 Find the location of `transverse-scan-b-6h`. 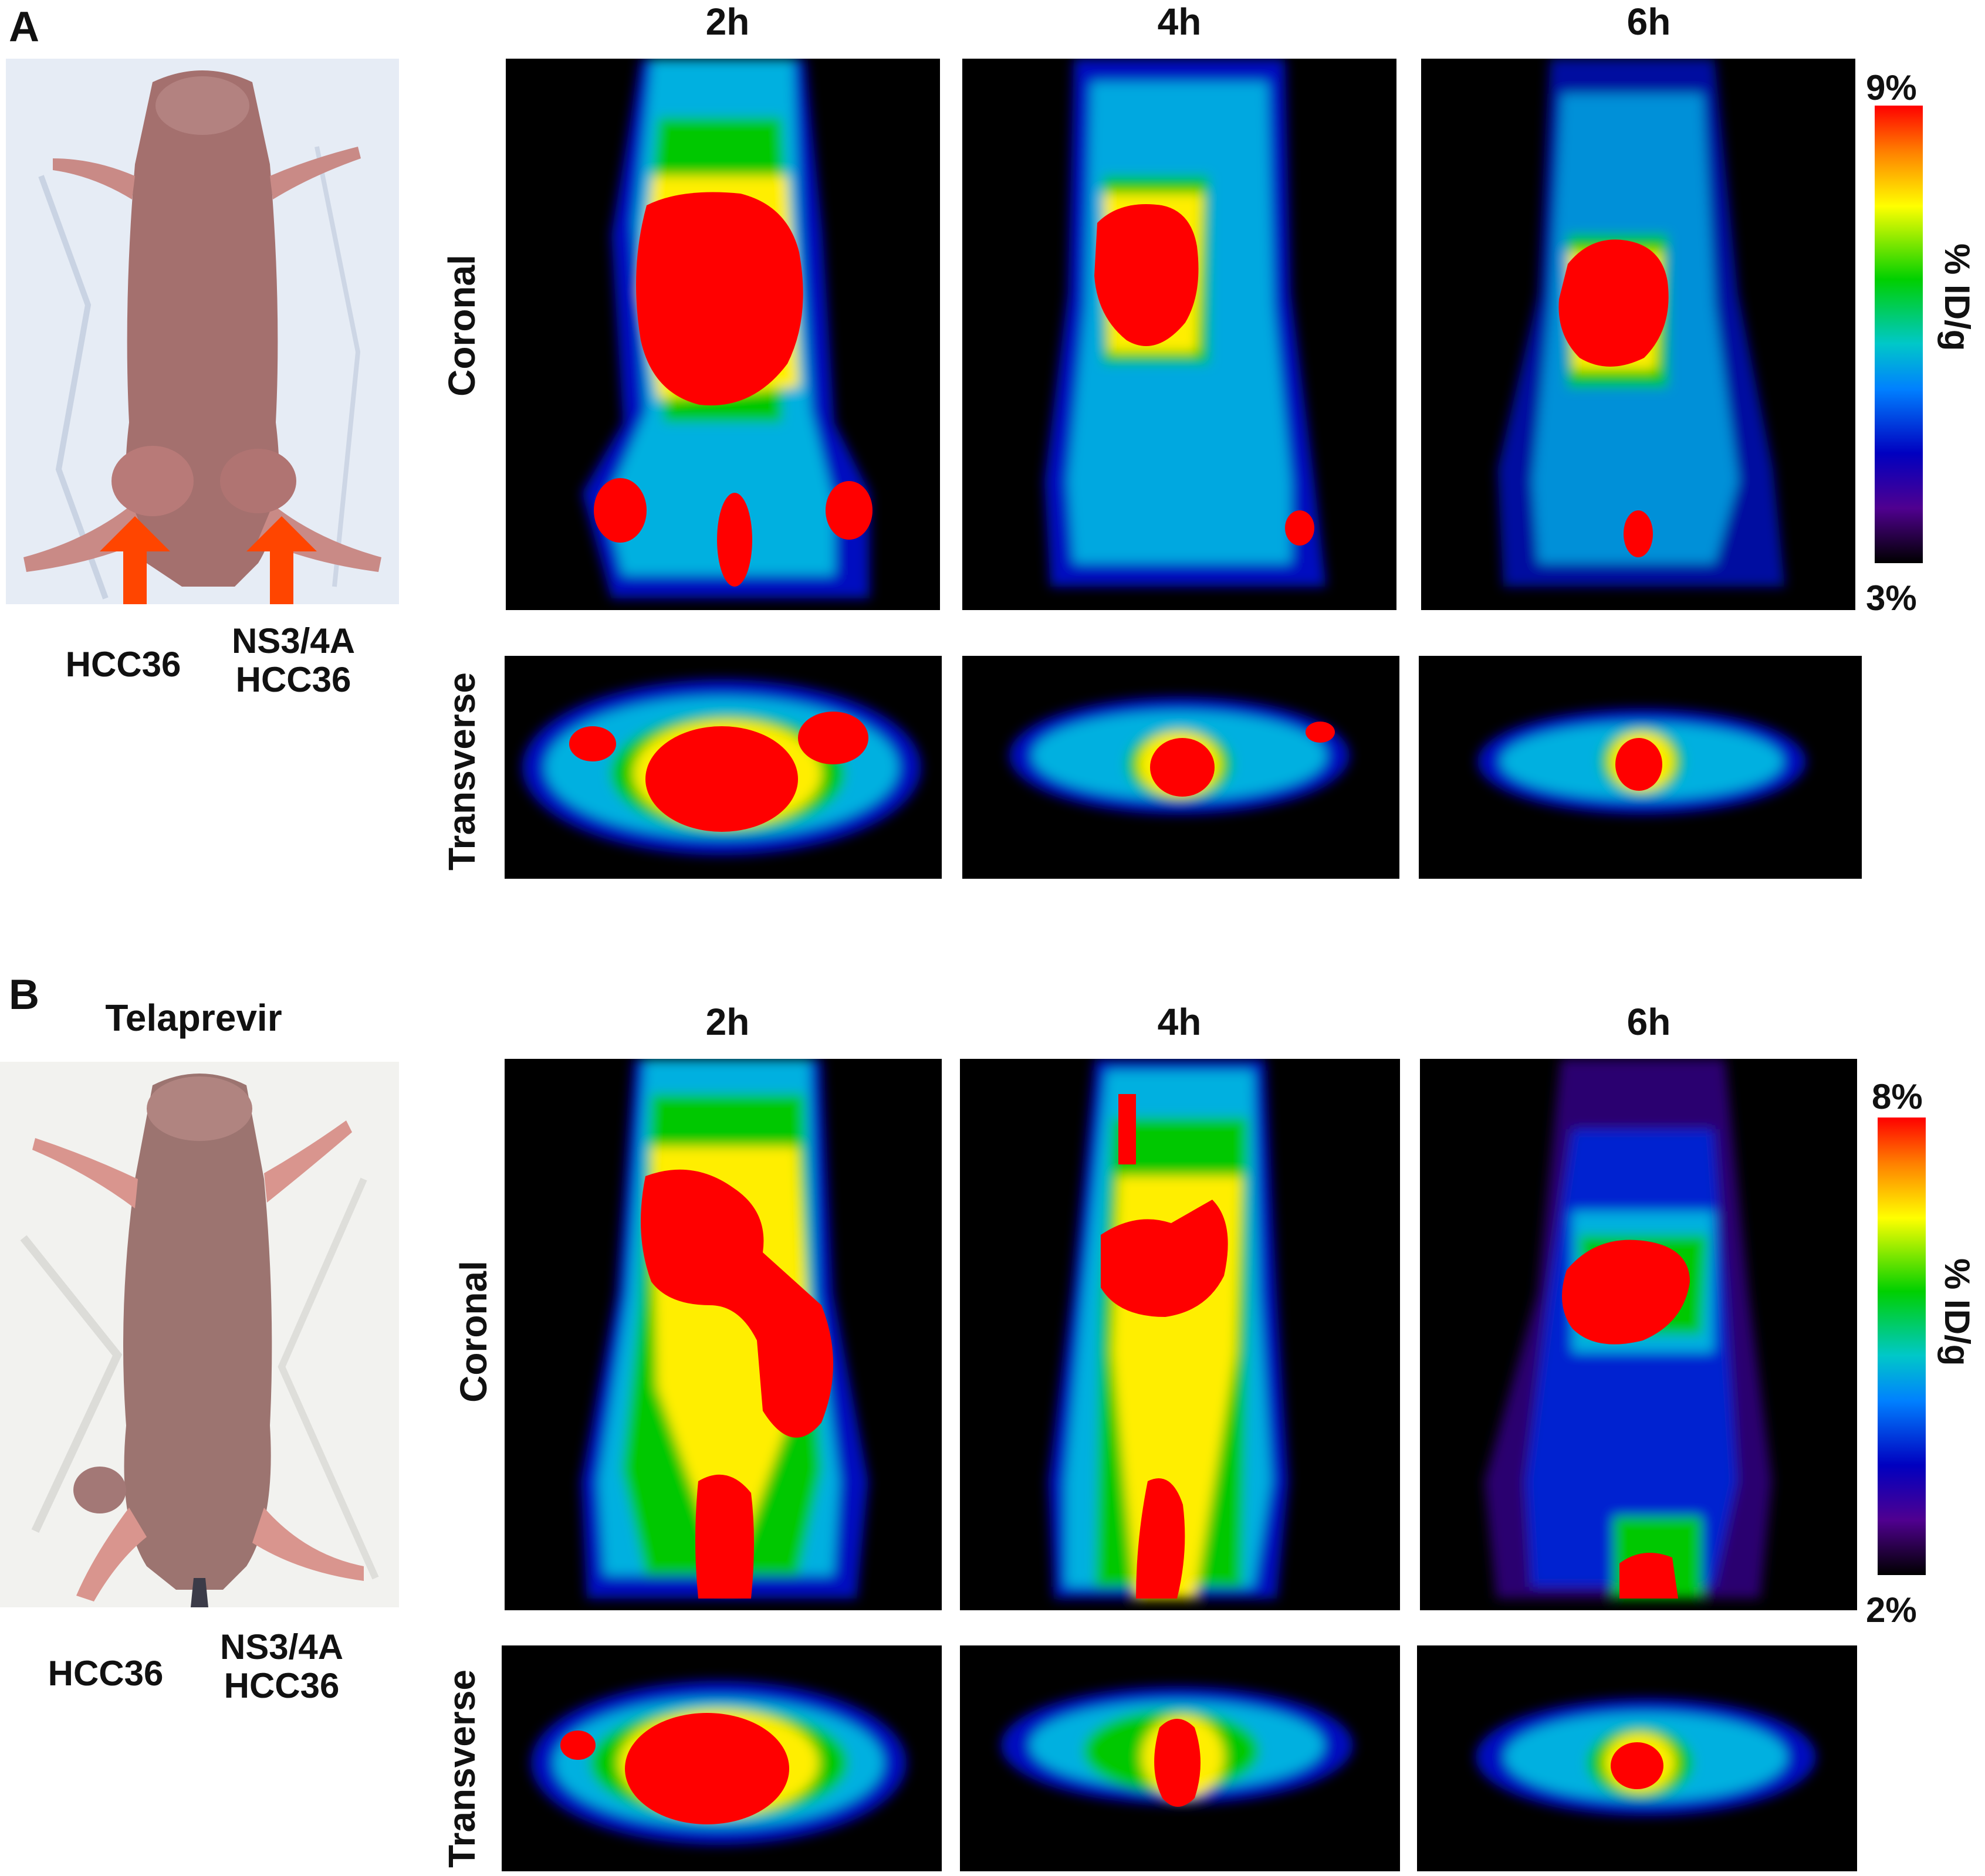

transverse-scan-b-6h is located at coordinates (1637, 1758).